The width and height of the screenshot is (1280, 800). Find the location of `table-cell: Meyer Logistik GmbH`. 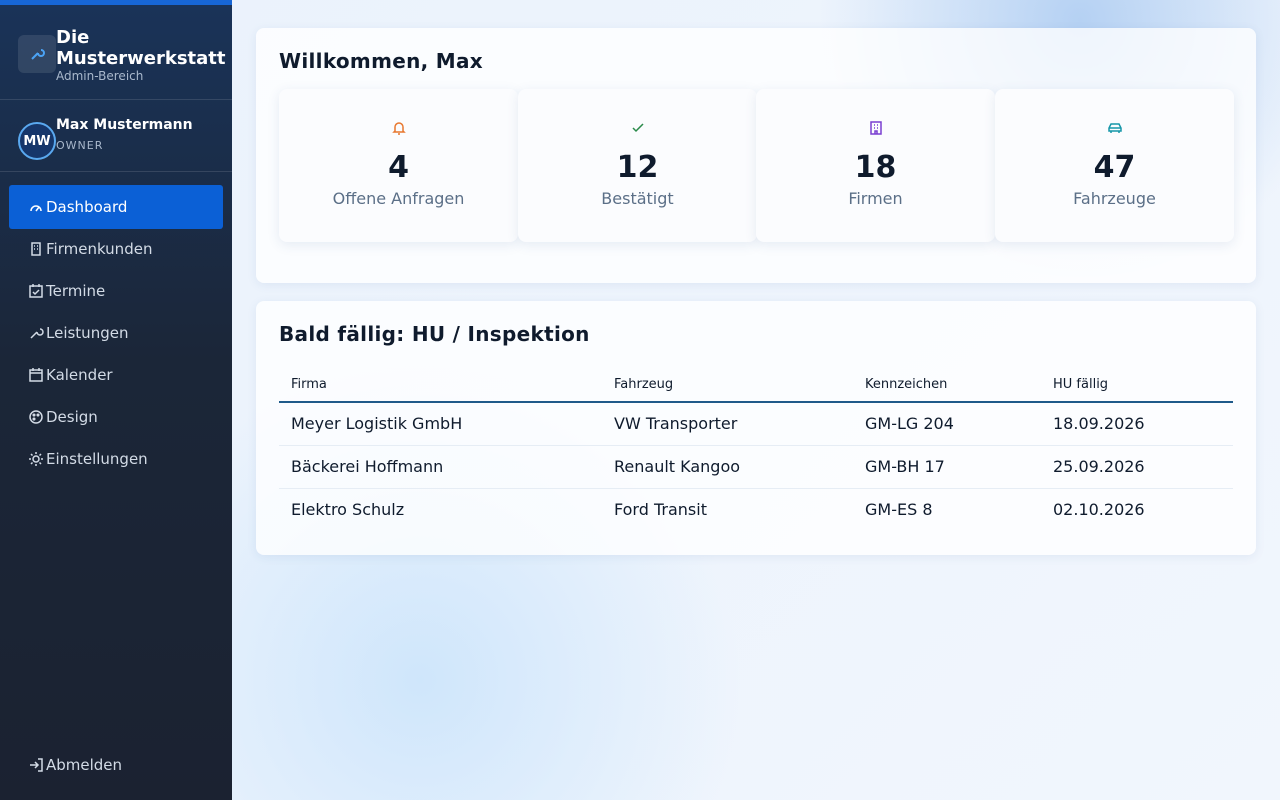

table-cell: Meyer Logistik GmbH is located at coordinates (440, 424).